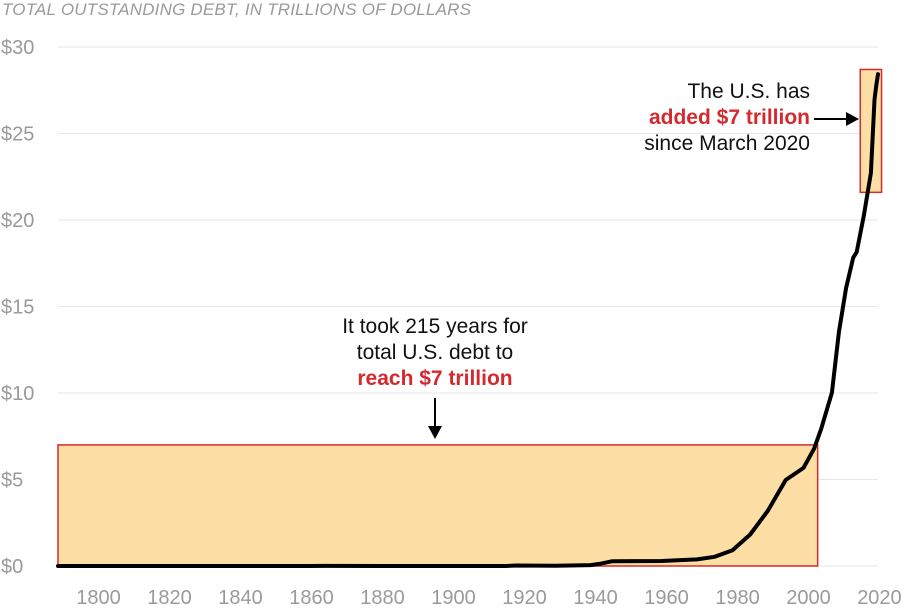 This screenshot has height=608, width=910. Describe the element at coordinates (729, 117) in the screenshot. I see `annotation-right-highlight: added $7 trillion` at that location.